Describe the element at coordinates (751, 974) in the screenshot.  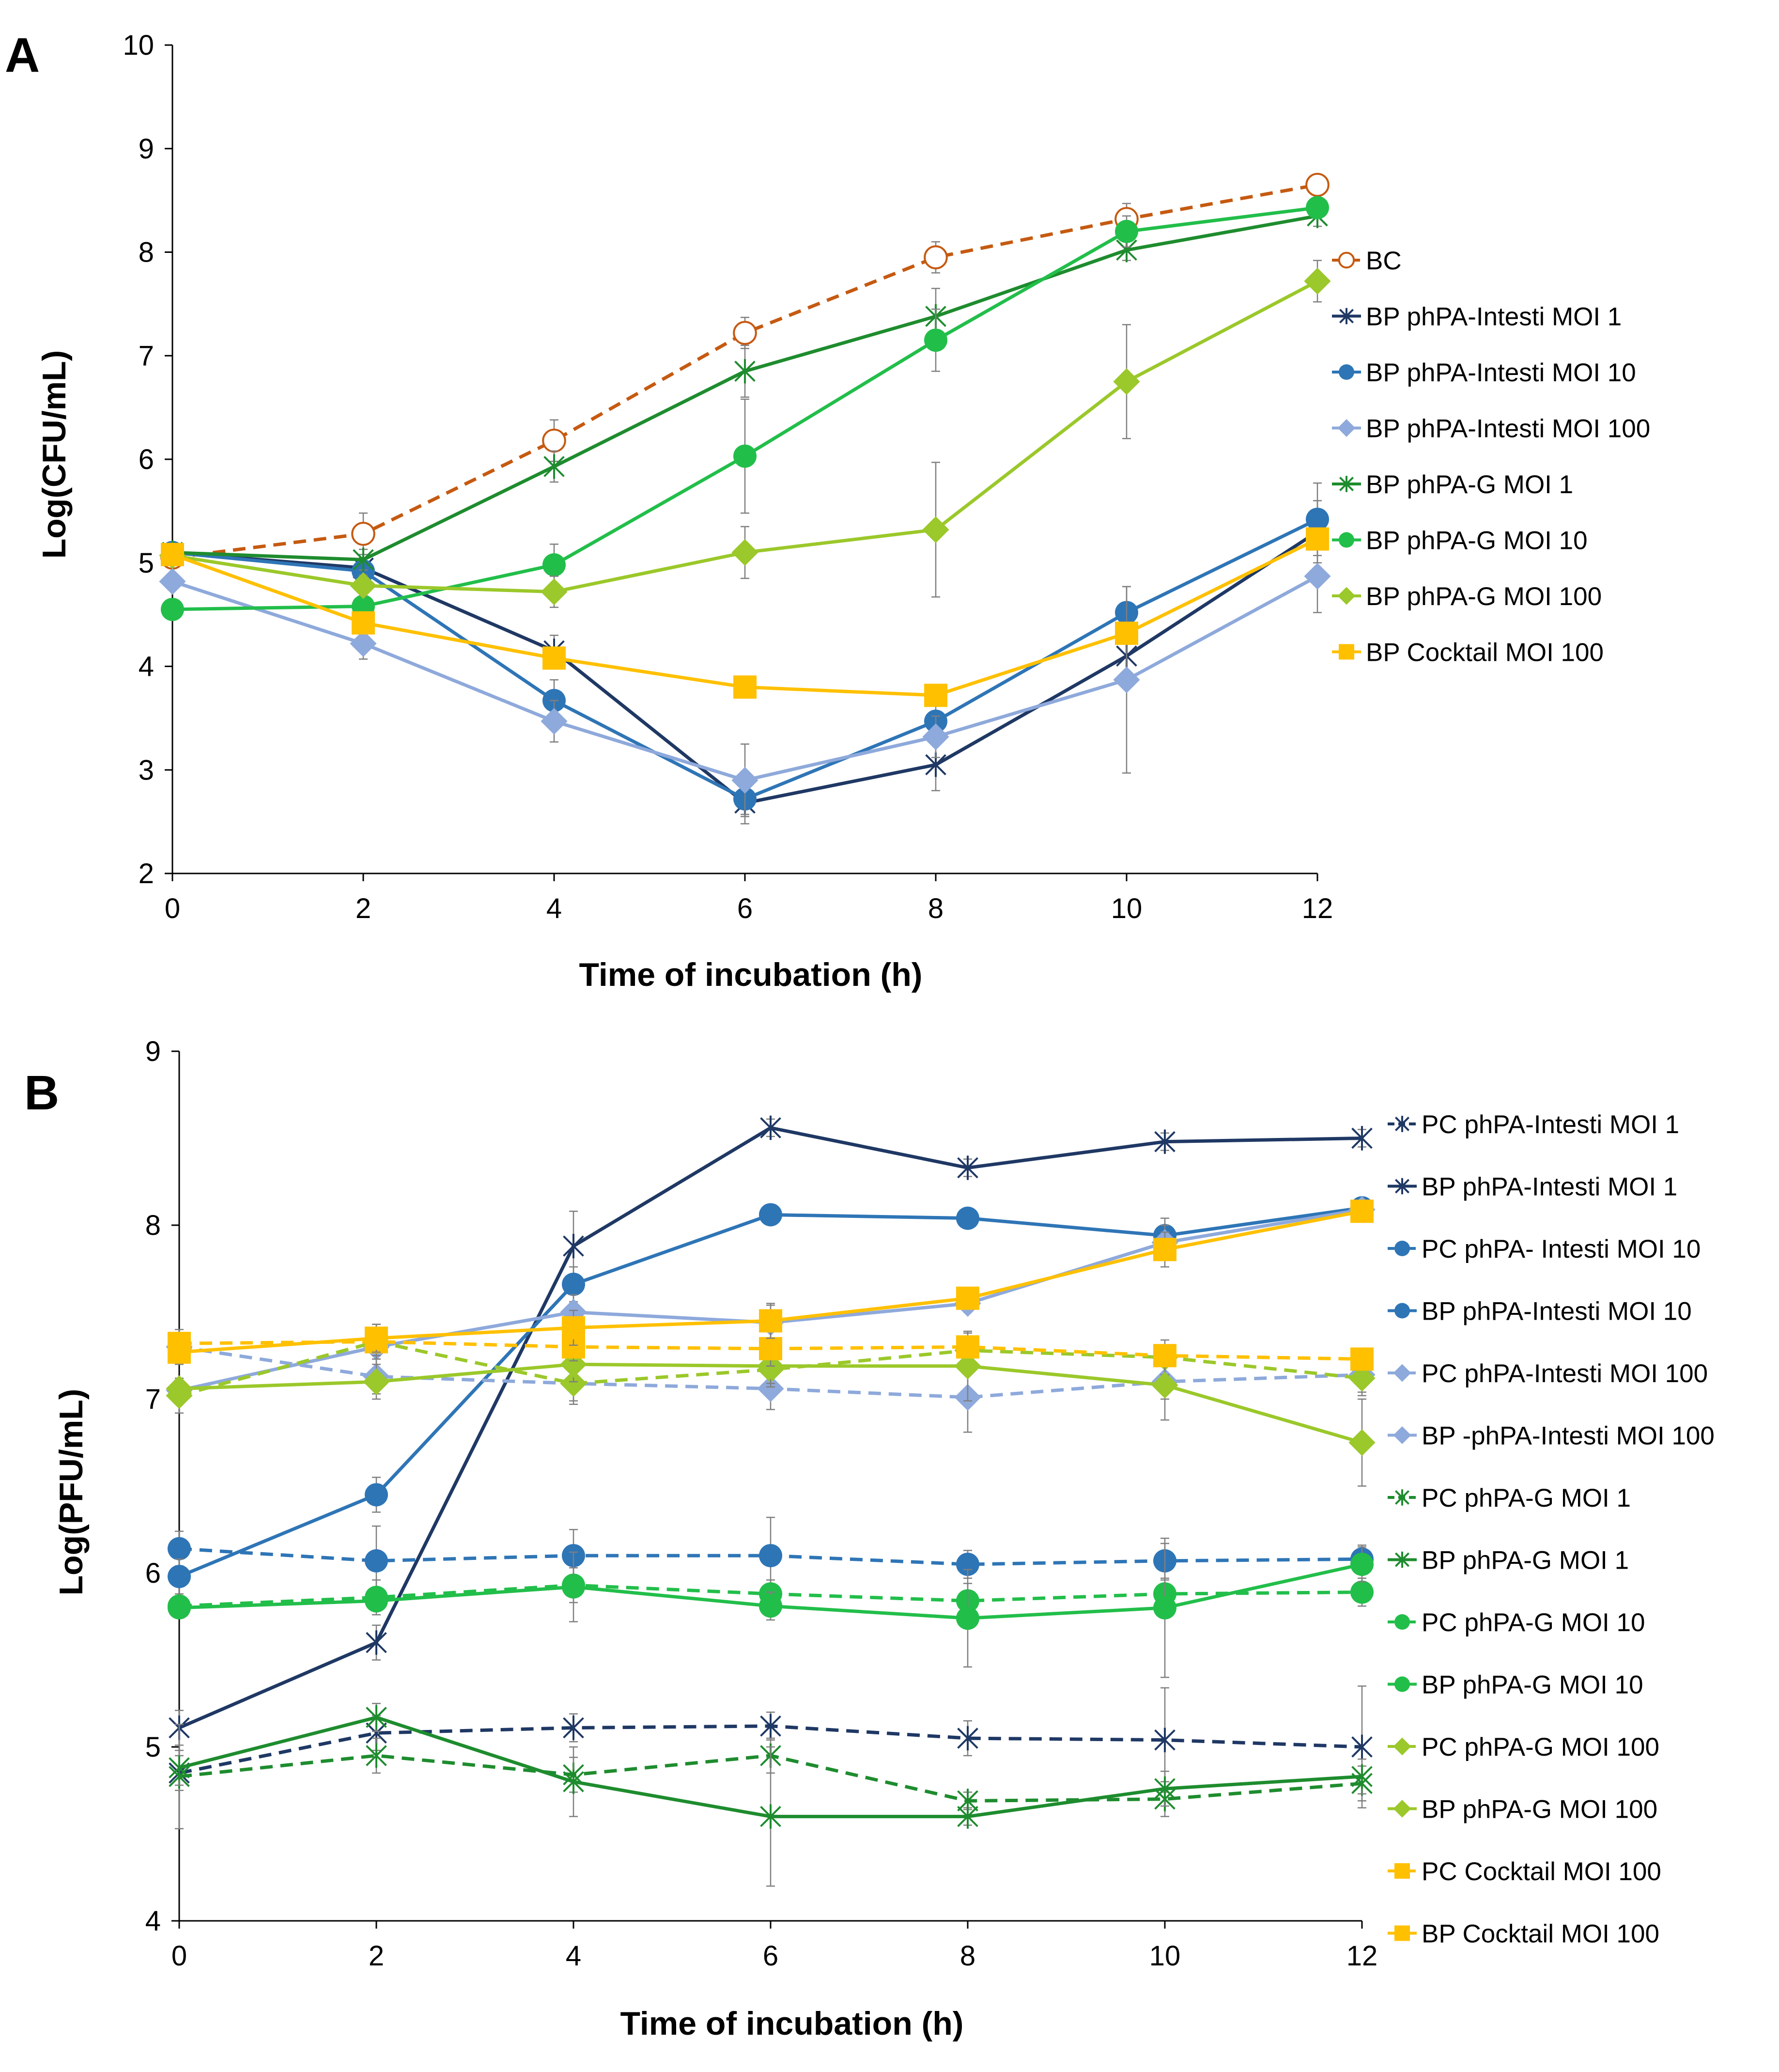
I see `panel-a-x-axis-title: Time of incubation (h)` at that location.